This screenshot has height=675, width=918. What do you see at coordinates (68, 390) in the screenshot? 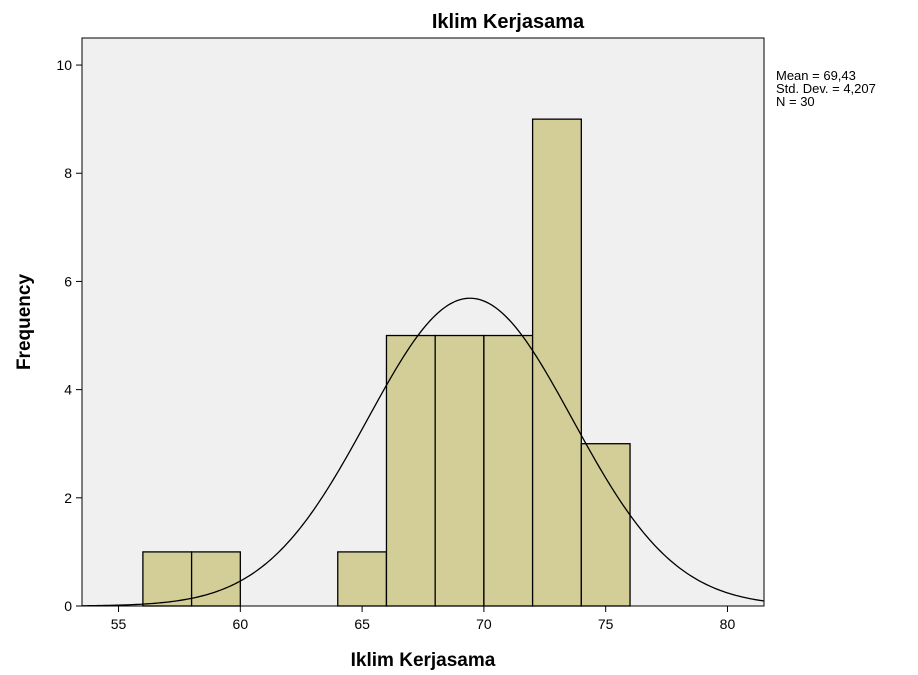
I see `y-tick-label-4: 4` at bounding box center [68, 390].